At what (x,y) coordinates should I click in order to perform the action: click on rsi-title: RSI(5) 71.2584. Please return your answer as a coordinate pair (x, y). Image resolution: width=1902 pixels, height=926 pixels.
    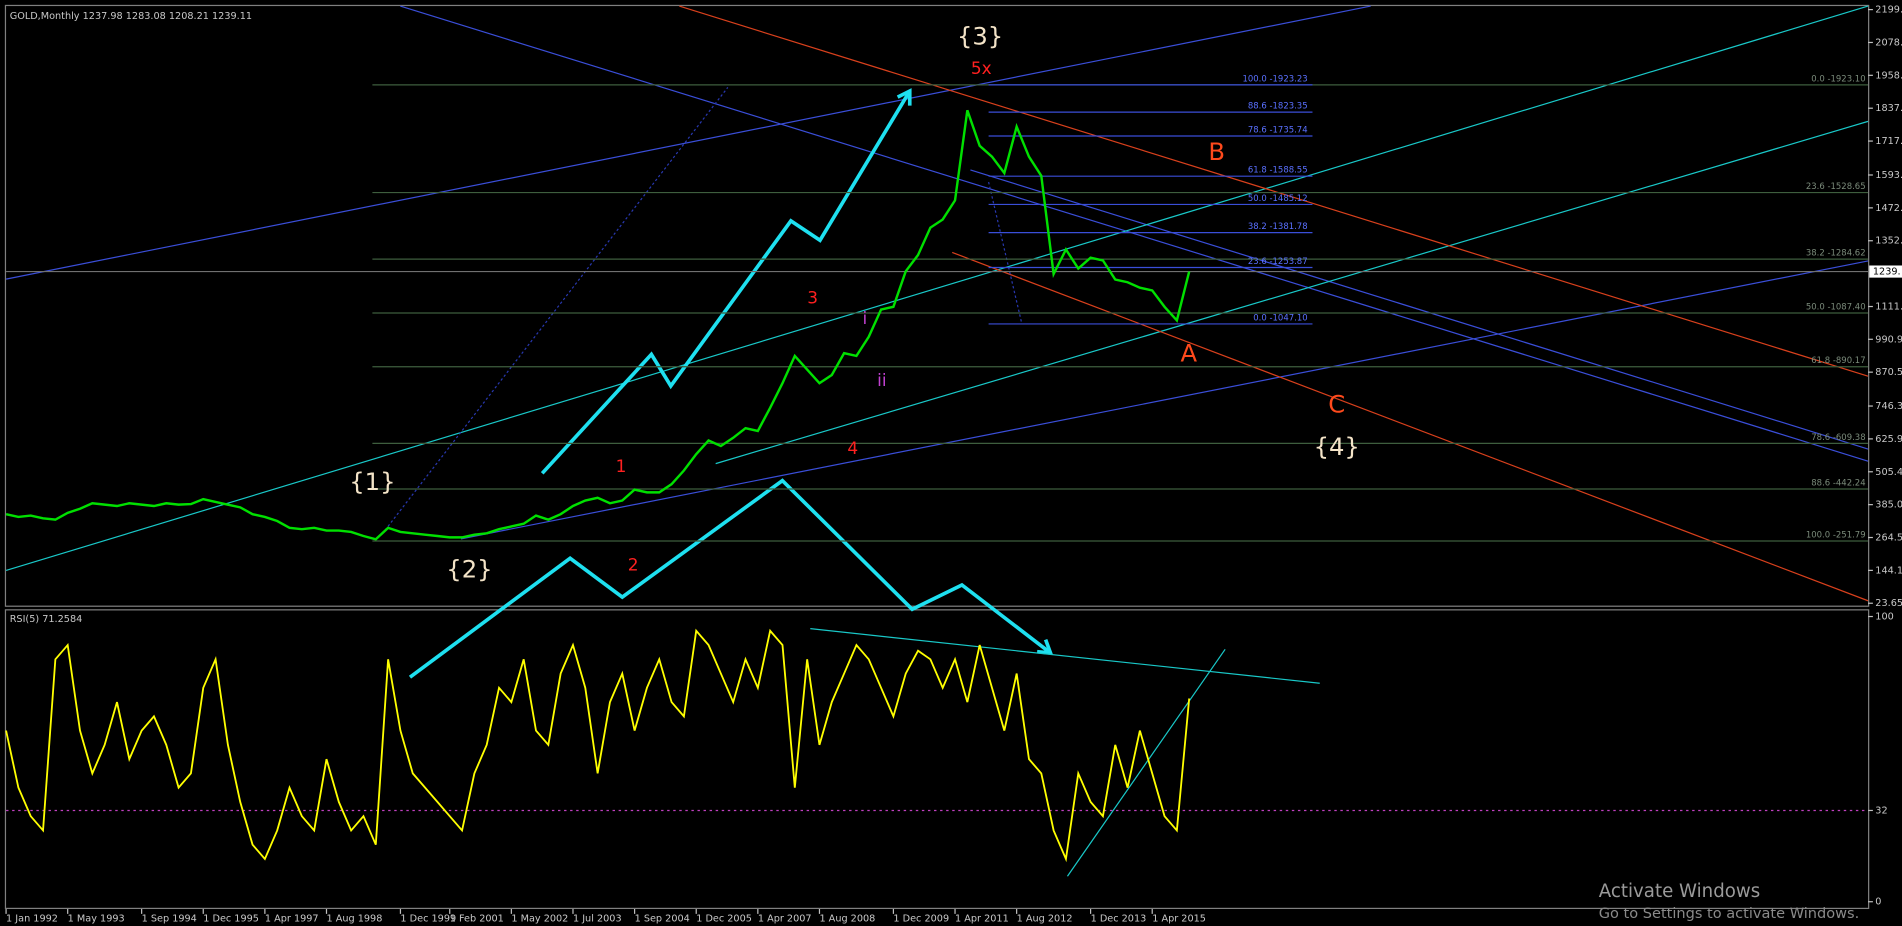
    Looking at the image, I should click on (46, 619).